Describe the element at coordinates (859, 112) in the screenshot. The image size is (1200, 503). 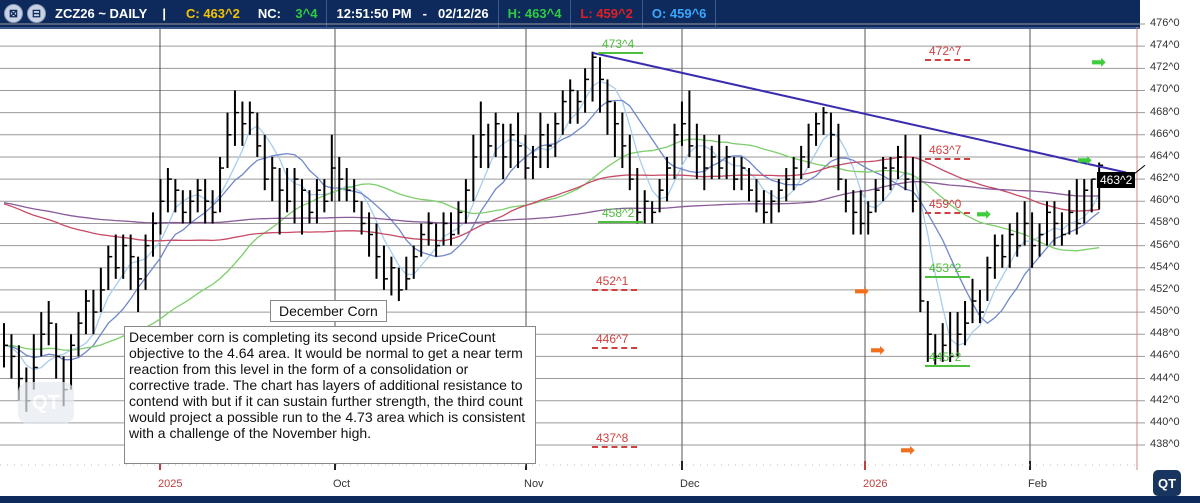
I see `resistance-trendline` at that location.